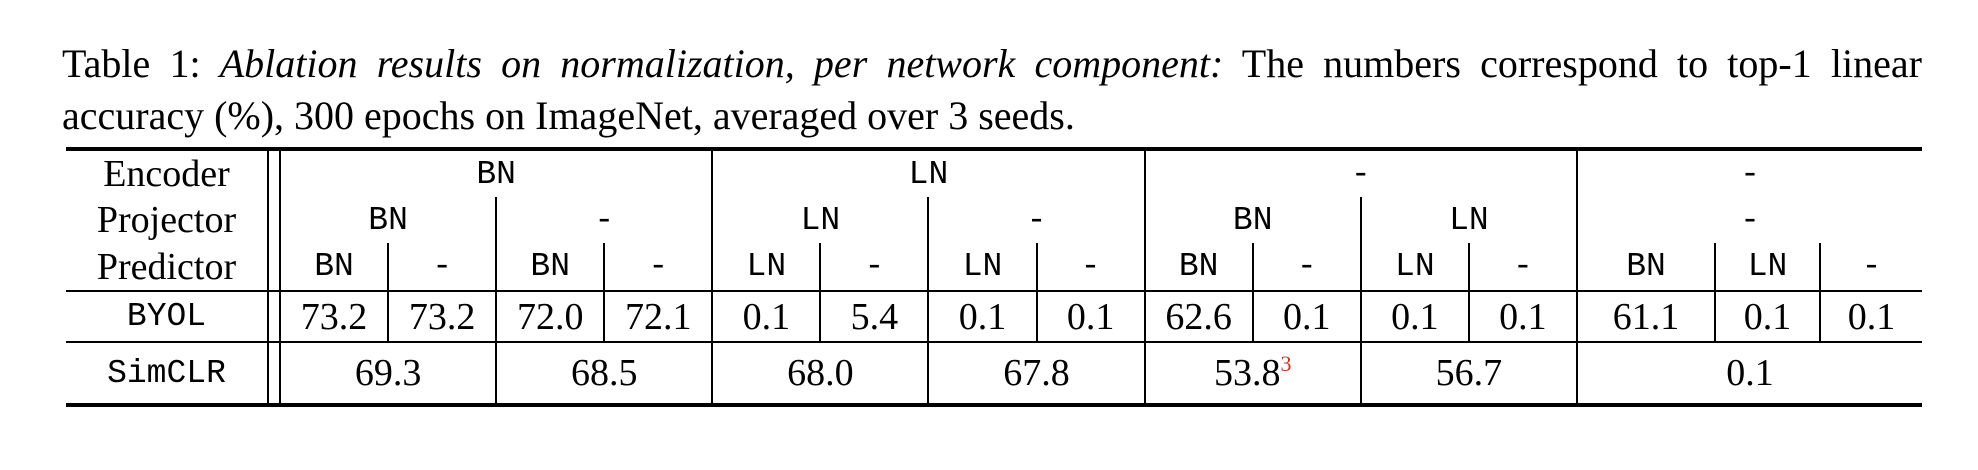 The height and width of the screenshot is (470, 1978). I want to click on byol-value: 72.0, so click(550, 316).